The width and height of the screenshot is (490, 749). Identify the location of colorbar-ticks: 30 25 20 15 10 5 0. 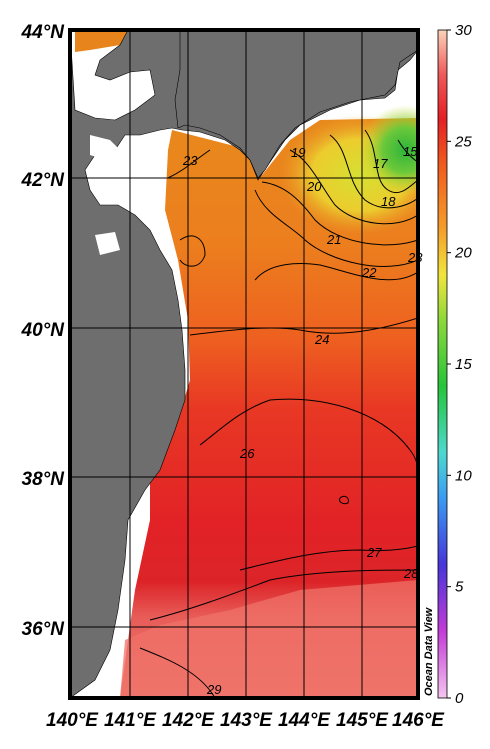
(459, 364).